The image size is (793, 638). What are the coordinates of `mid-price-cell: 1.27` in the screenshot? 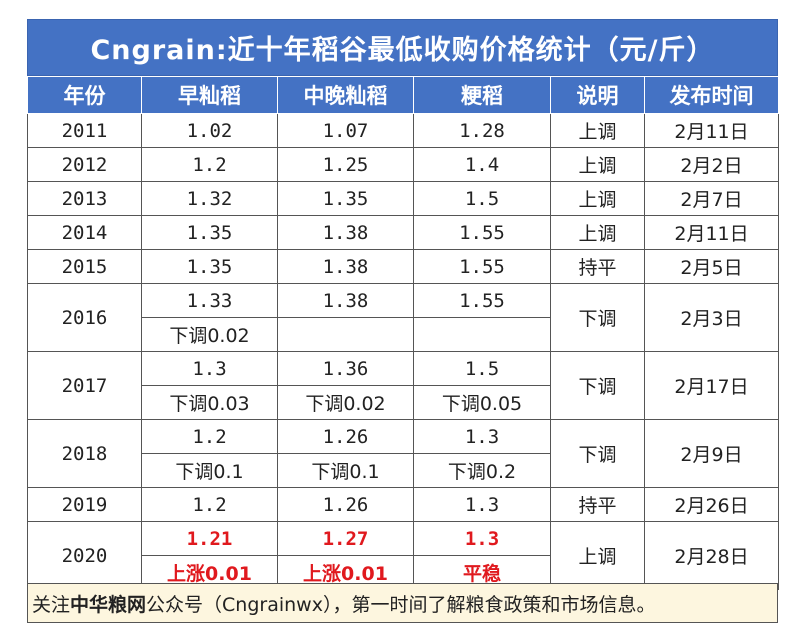 It's located at (345, 538).